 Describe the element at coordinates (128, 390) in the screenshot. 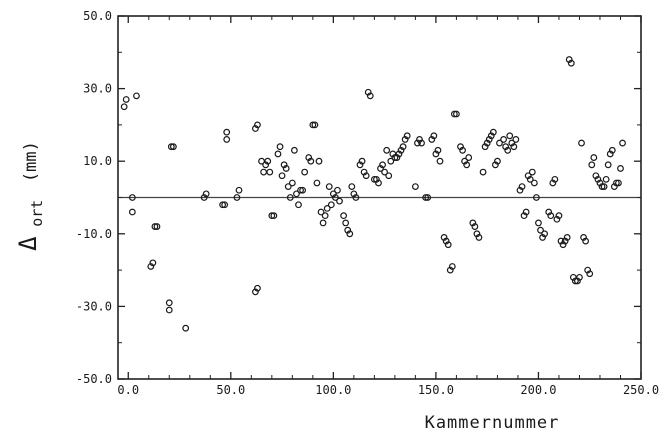

I see `x-tick-label: 0.0` at that location.